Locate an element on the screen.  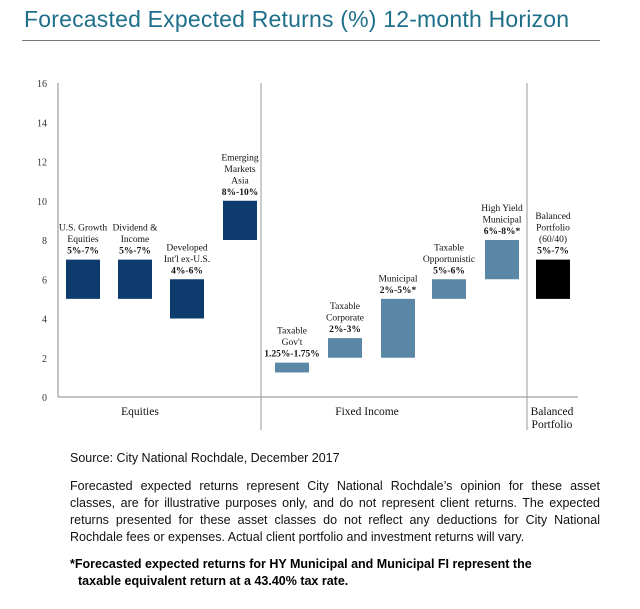
bar-category-label: Portfolio is located at coordinates (553, 228).